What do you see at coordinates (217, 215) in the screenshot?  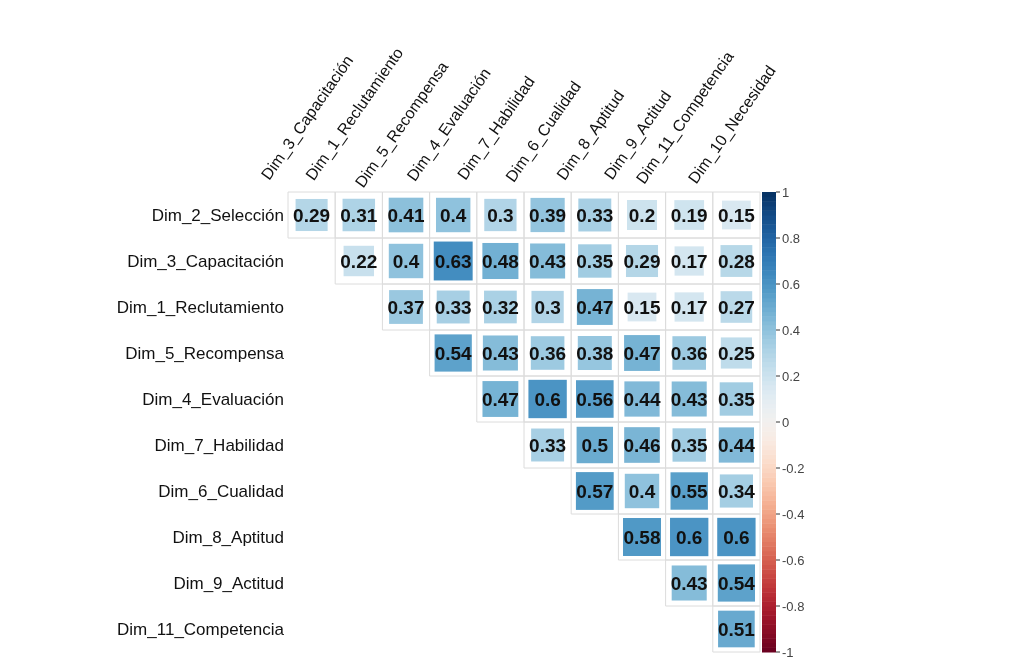 I see `y-tick-label: Dim_2_Selección` at bounding box center [217, 215].